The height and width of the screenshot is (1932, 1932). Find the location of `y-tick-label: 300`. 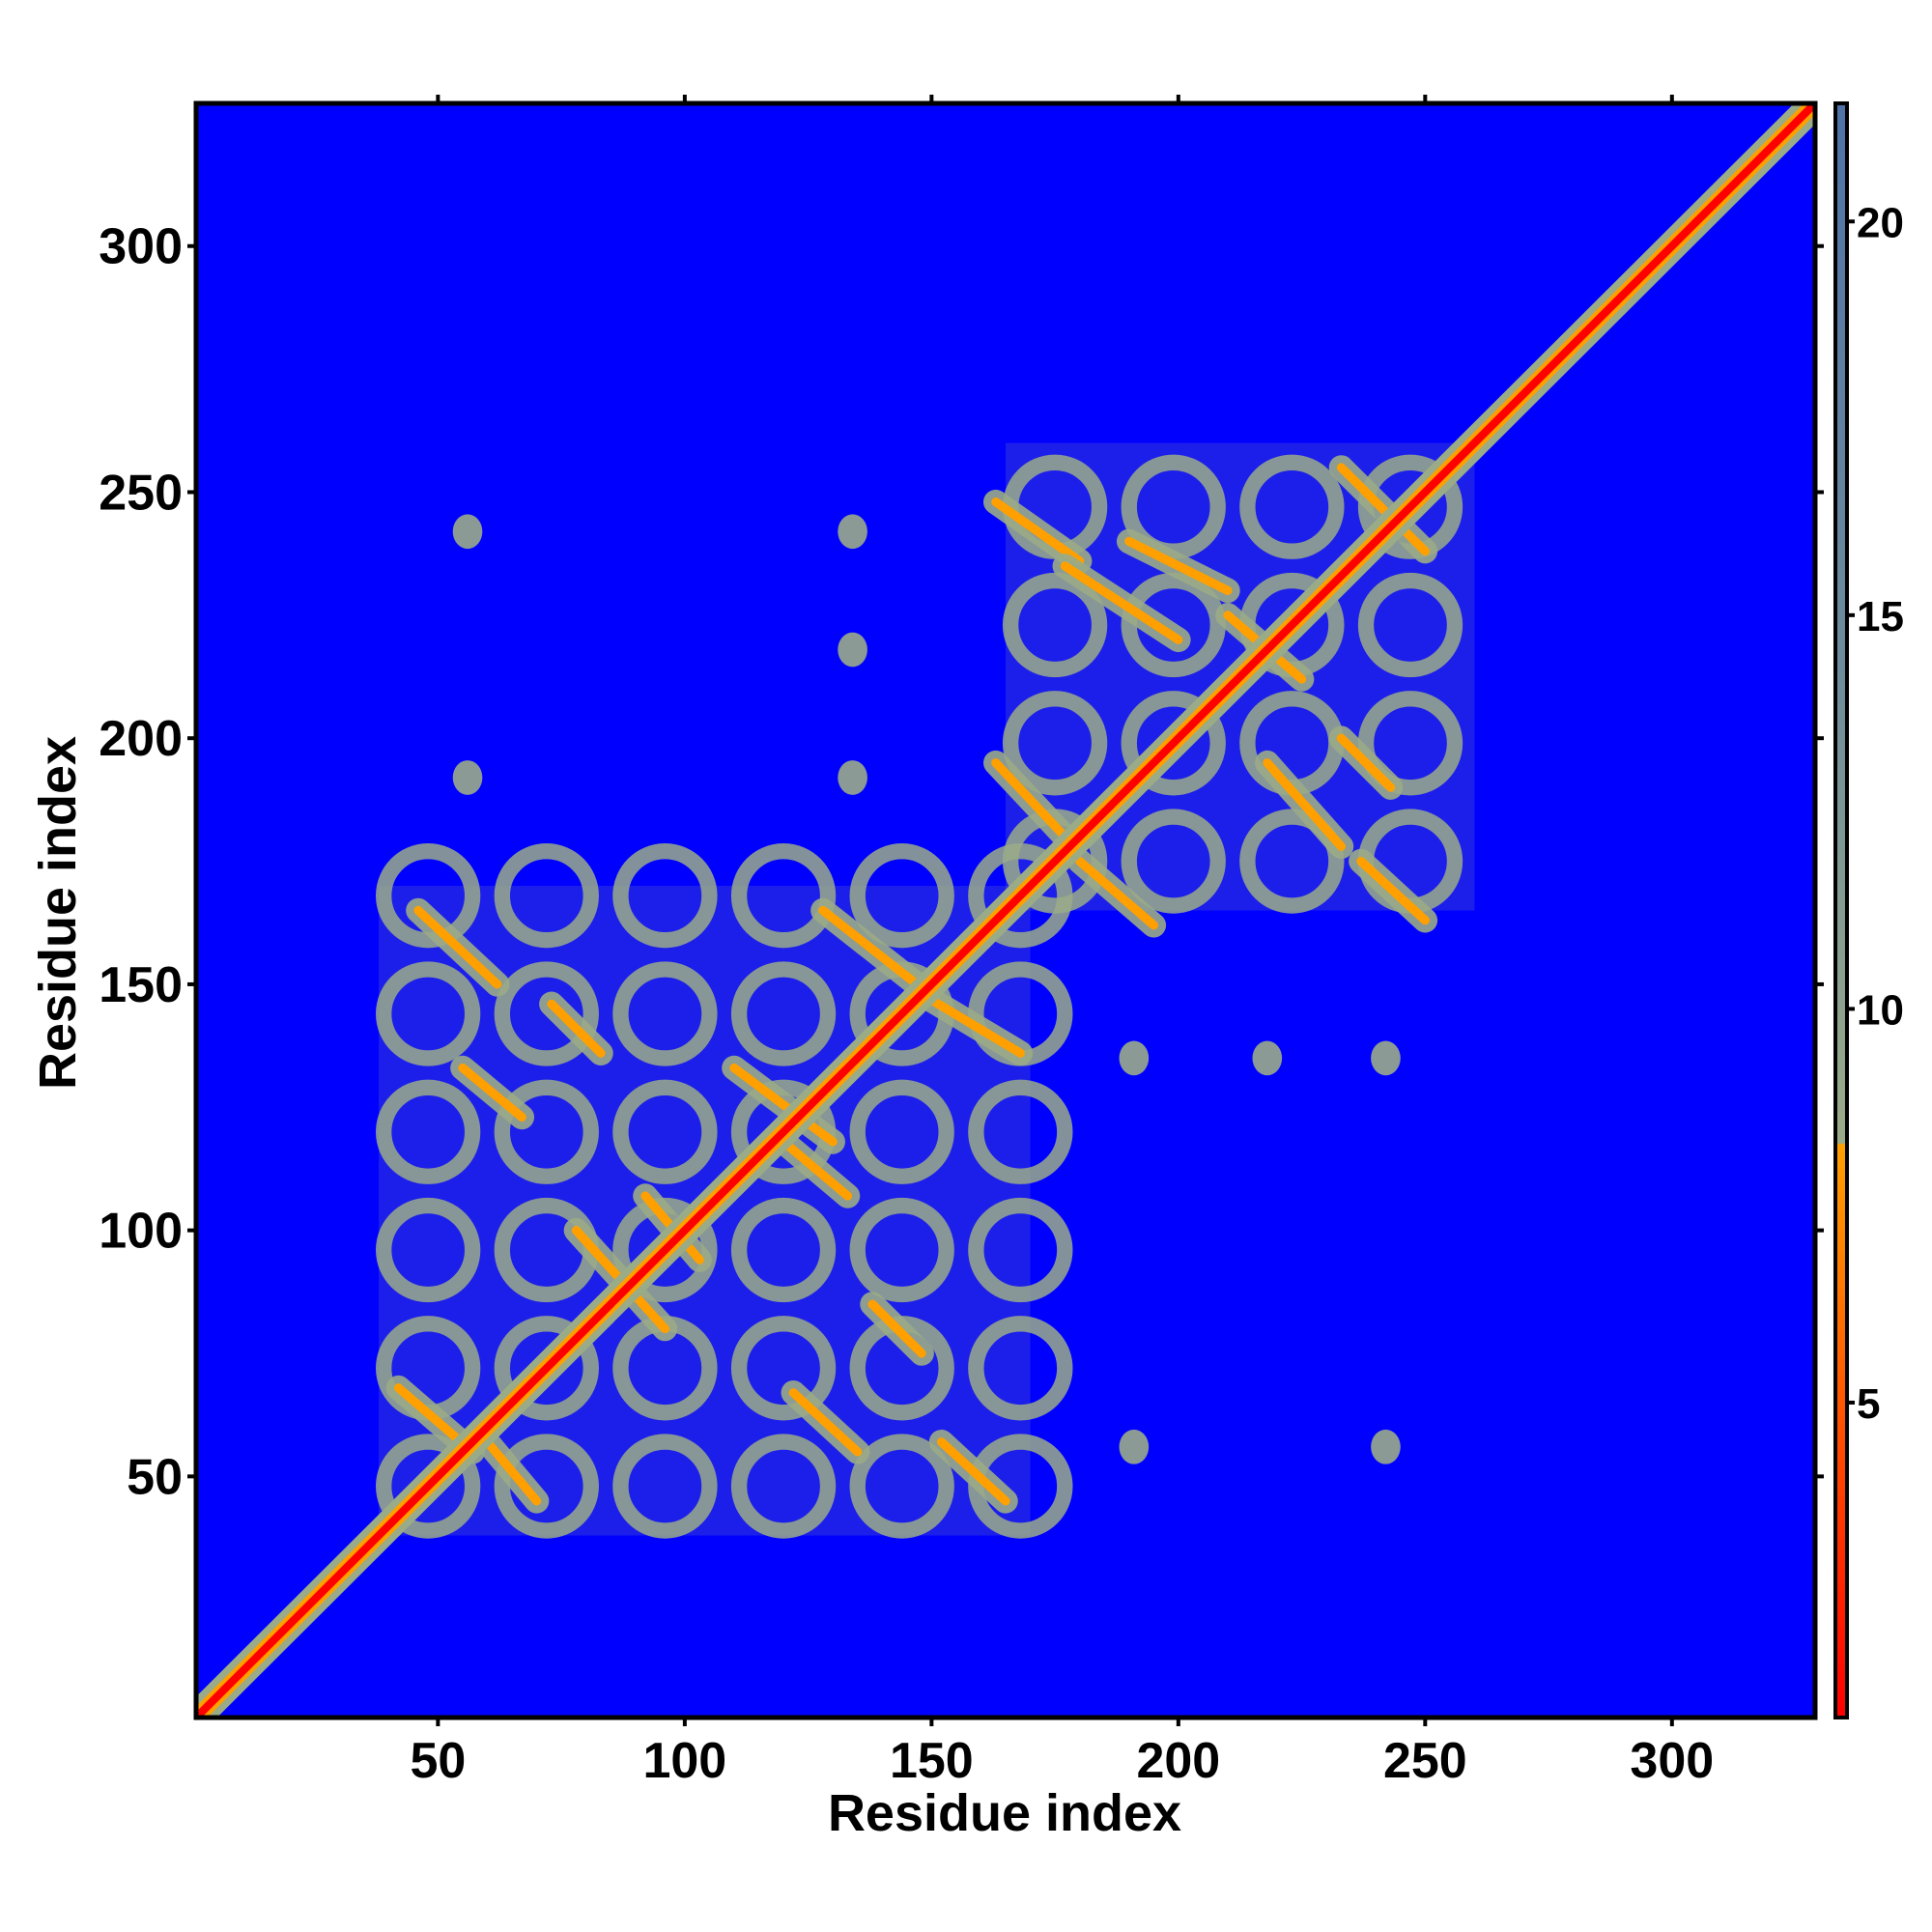

y-tick-label: 300 is located at coordinates (141, 247).